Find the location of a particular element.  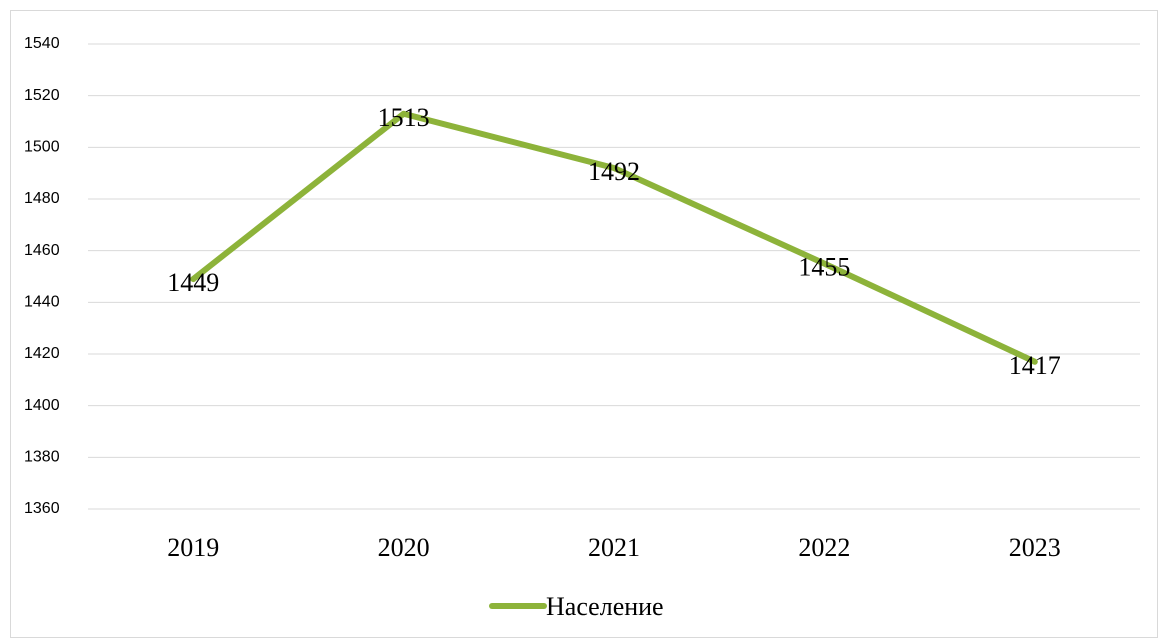

x-tick-label: 2023 is located at coordinates (1035, 547).